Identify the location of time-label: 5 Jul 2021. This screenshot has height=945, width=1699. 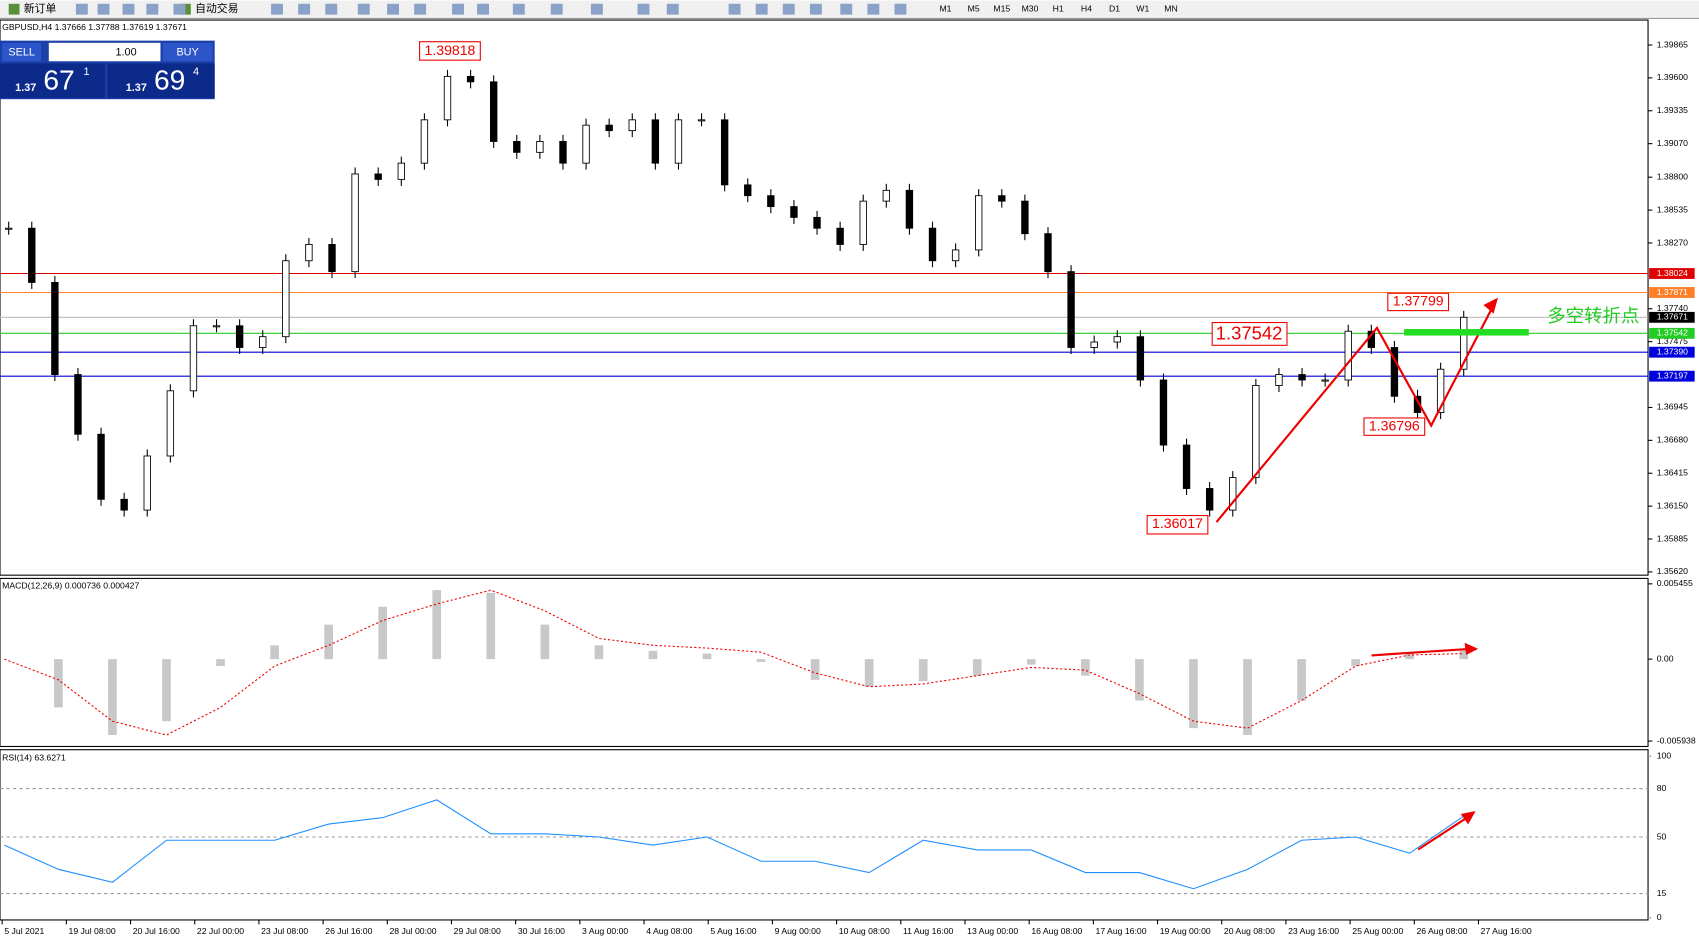
(24, 931).